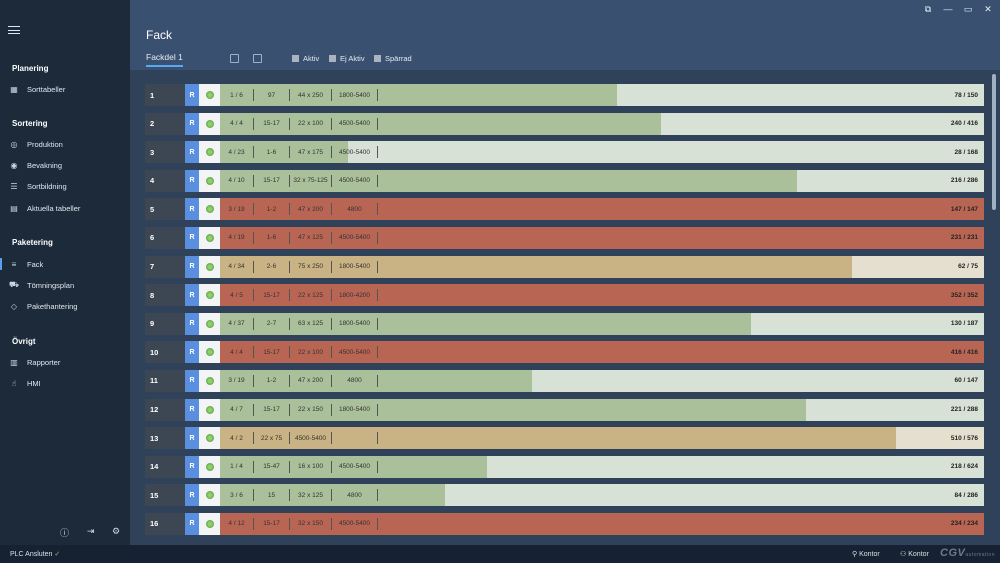 The height and width of the screenshot is (563, 1000). I want to click on sidebar-item-label: Produktion, so click(45, 144).